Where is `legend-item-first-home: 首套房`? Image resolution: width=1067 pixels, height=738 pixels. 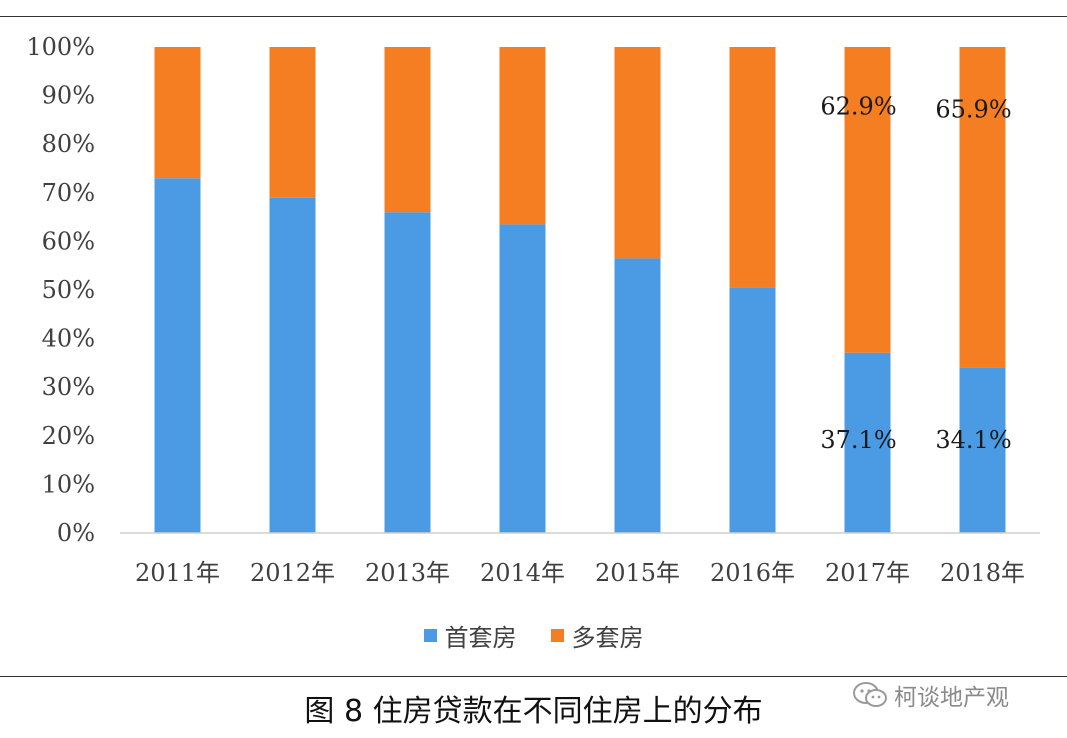 legend-item-first-home: 首套房 is located at coordinates (470, 635).